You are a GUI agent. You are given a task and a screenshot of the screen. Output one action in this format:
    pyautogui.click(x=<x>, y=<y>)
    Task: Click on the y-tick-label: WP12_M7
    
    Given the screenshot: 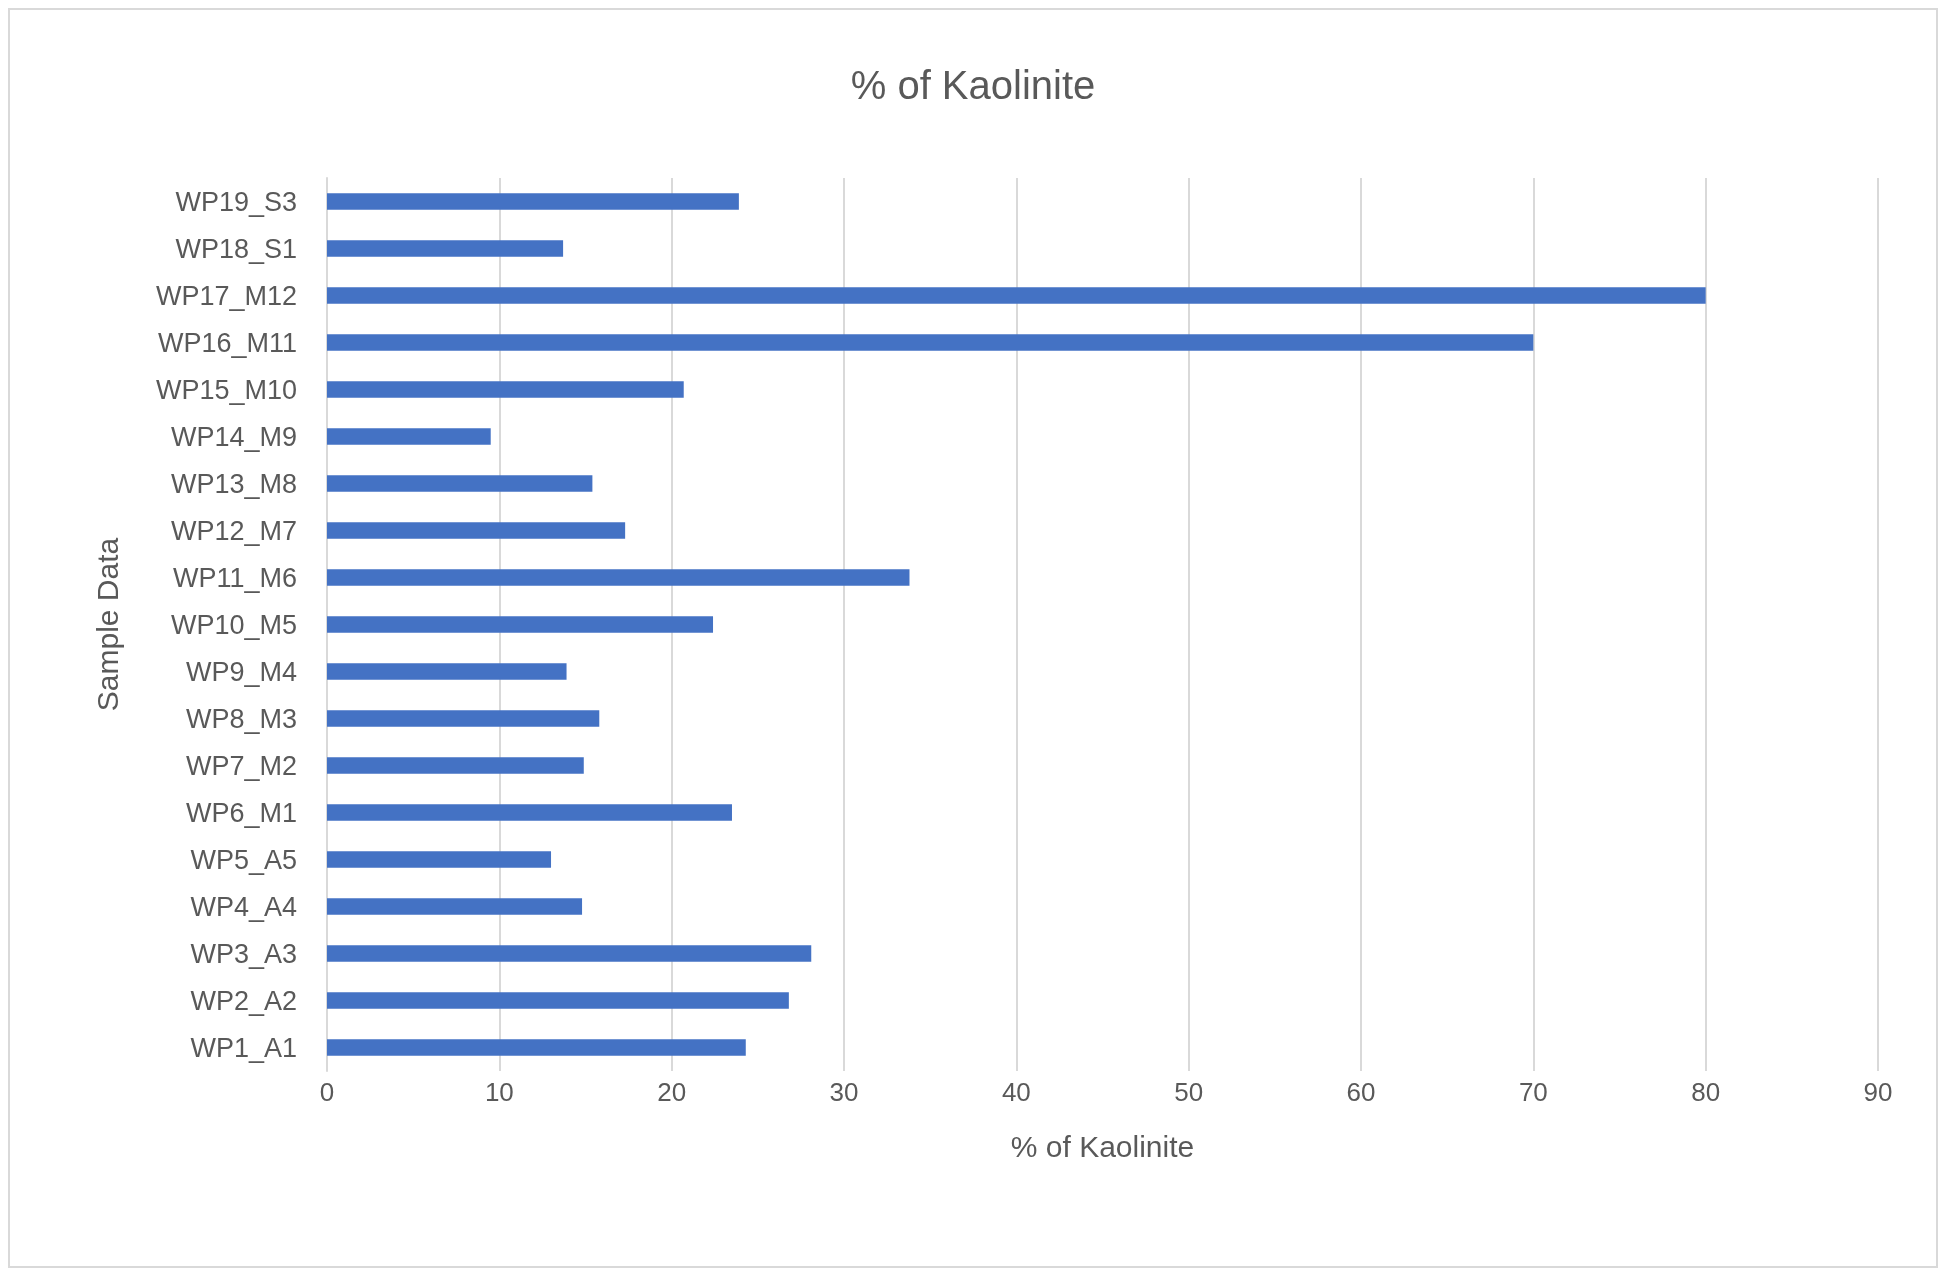 What is the action you would take?
    pyautogui.click(x=233, y=530)
    